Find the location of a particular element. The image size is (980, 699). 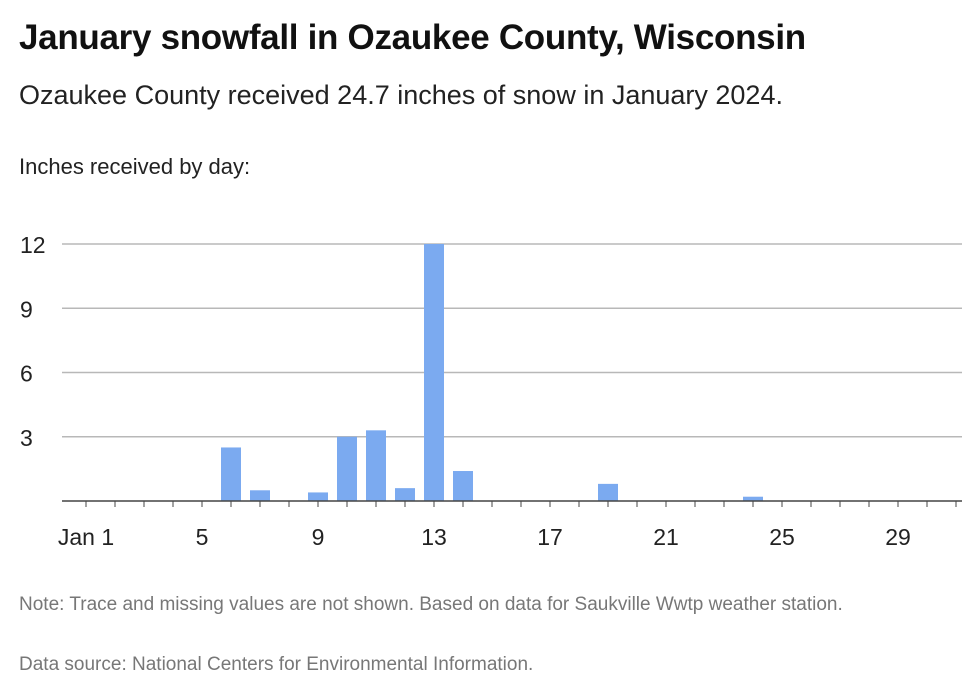

x-tick-label: 5 is located at coordinates (202, 537).